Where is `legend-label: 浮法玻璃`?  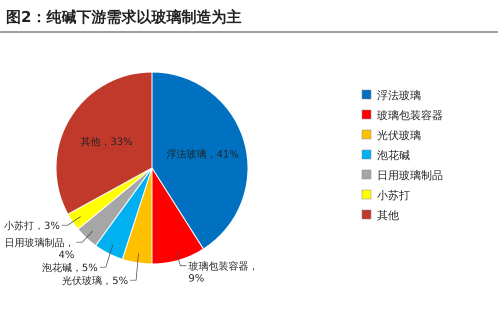
legend-label: 浮法玻璃 is located at coordinates (399, 95).